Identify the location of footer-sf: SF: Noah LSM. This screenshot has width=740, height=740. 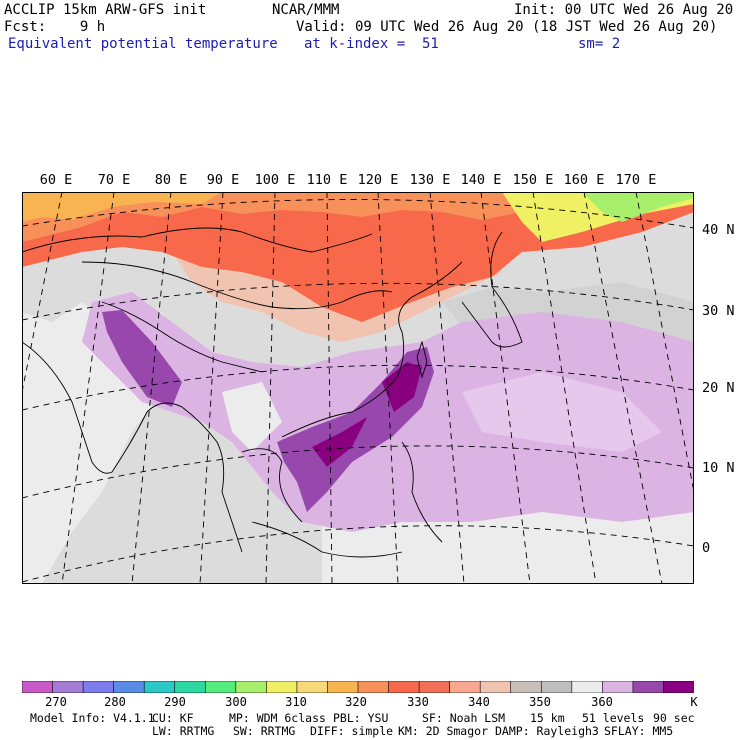
(464, 718).